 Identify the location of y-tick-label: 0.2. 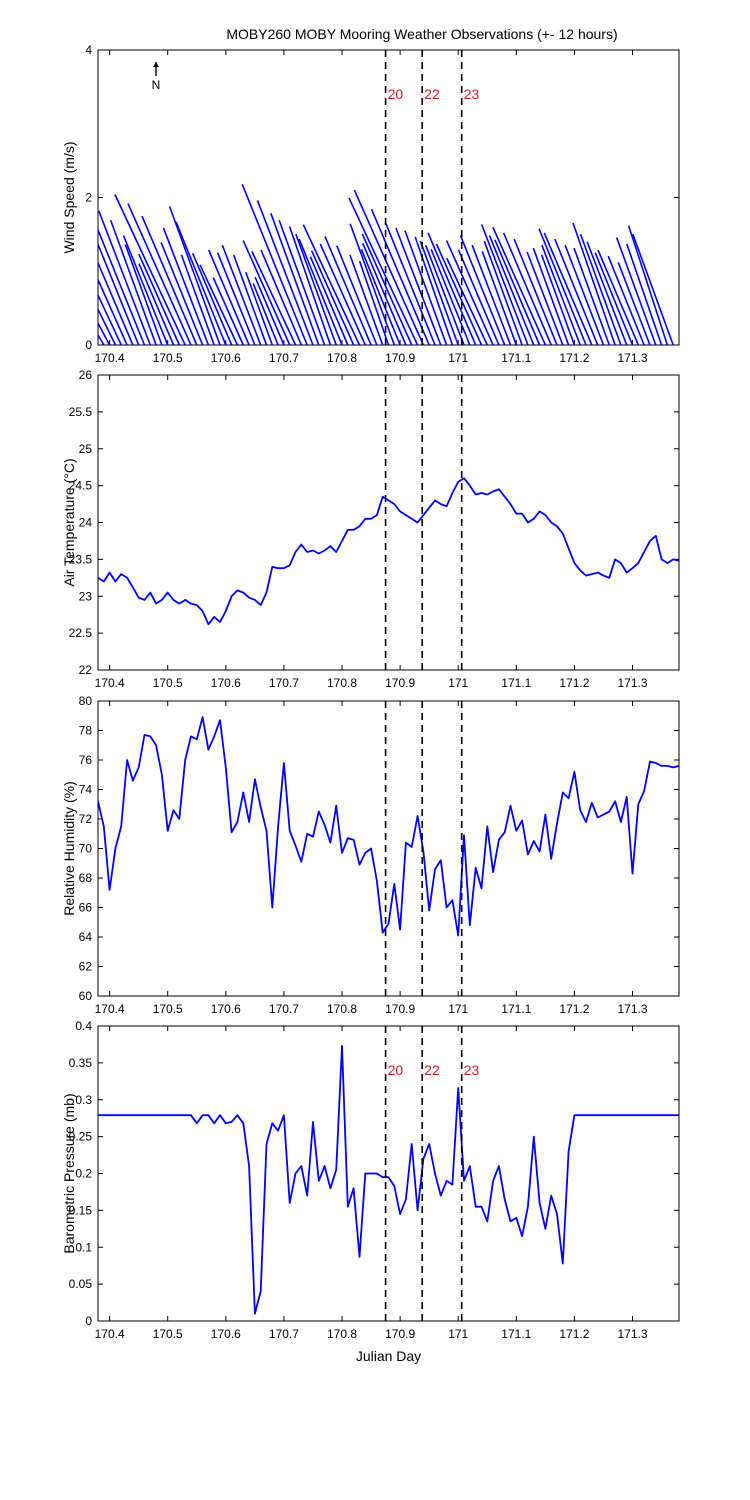
(83, 1174).